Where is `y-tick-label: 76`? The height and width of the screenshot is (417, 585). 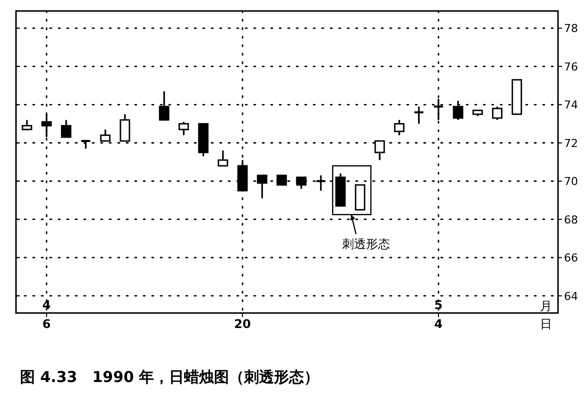 y-tick-label: 76 is located at coordinates (571, 67).